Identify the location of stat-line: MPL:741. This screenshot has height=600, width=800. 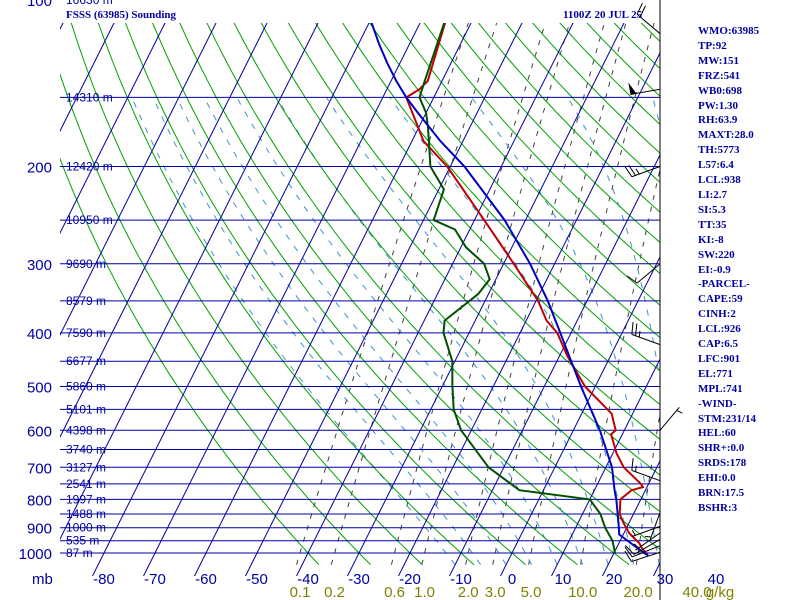
(720, 388).